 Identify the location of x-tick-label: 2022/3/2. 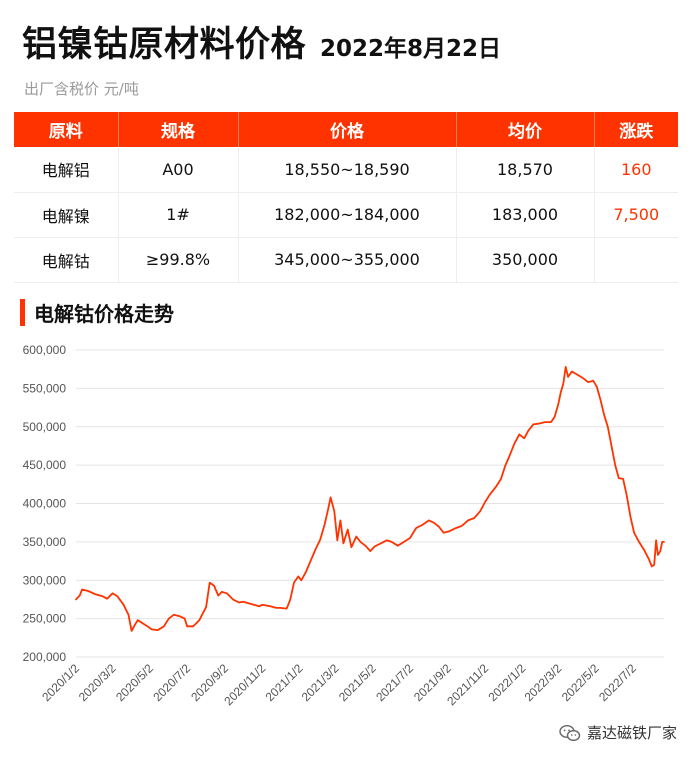
(543, 682).